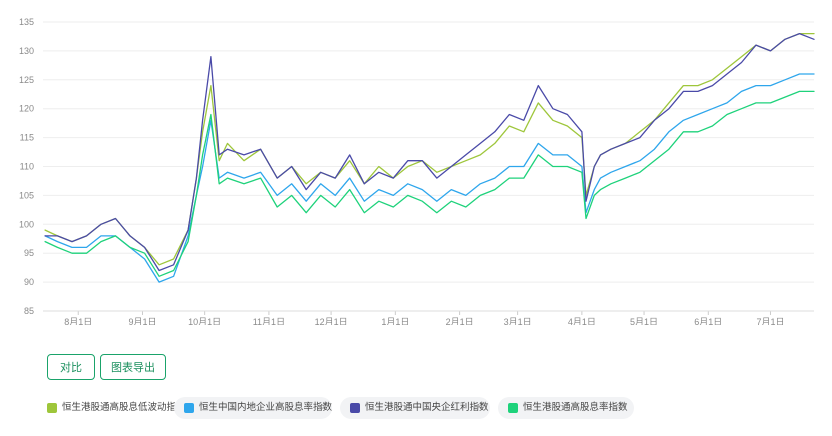  Describe the element at coordinates (427, 407) in the screenshot. I see `legend-label-2: 恒生港股通中国央企红利指数` at that location.